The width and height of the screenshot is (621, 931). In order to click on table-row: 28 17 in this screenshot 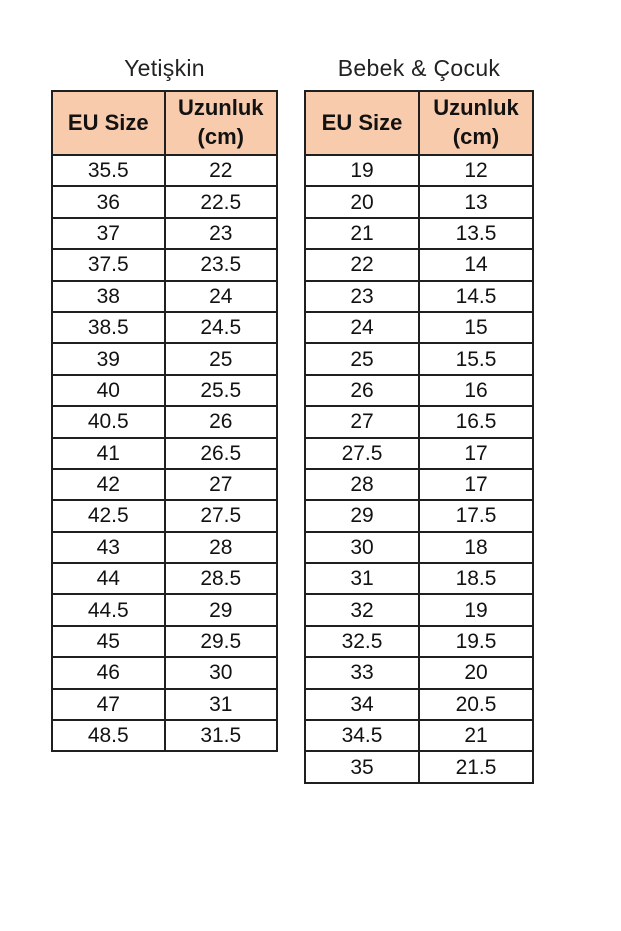, I will do `click(419, 484)`.